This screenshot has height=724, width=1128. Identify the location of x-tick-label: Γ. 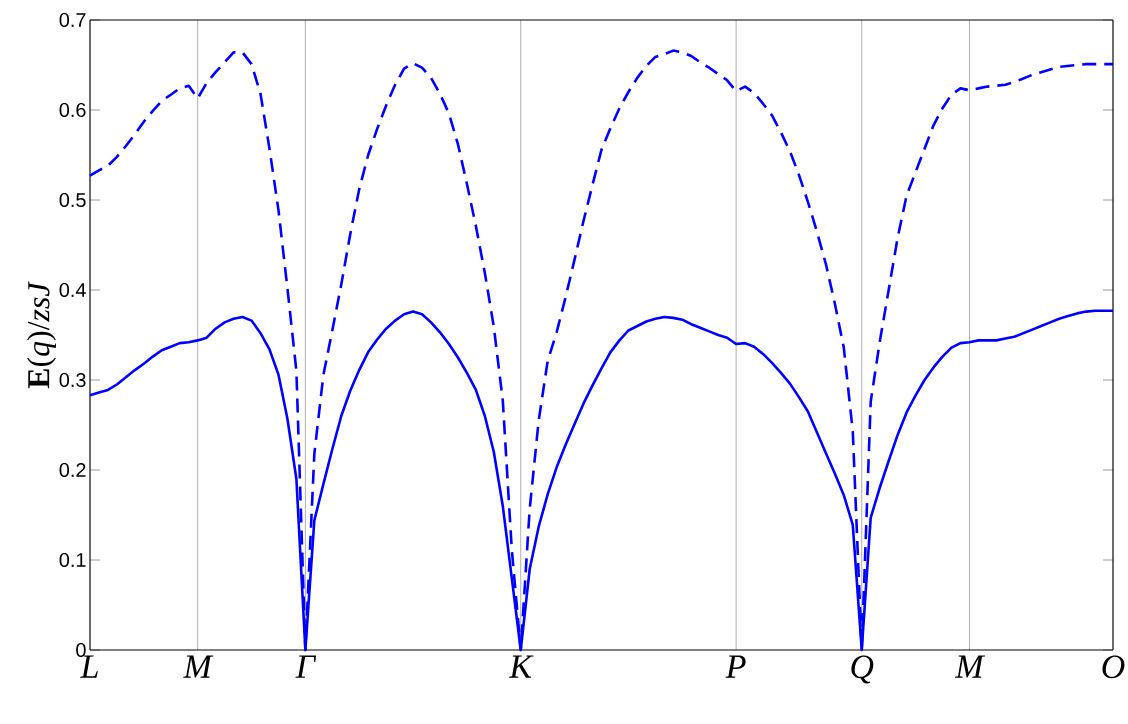
(306, 666).